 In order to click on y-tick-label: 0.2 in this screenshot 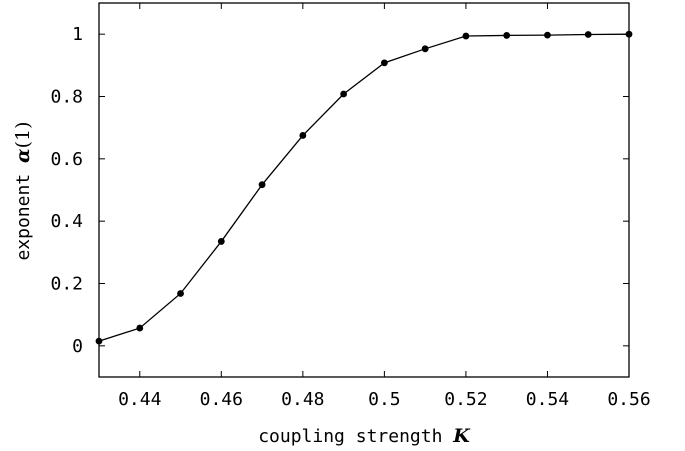, I will do `click(66, 284)`.